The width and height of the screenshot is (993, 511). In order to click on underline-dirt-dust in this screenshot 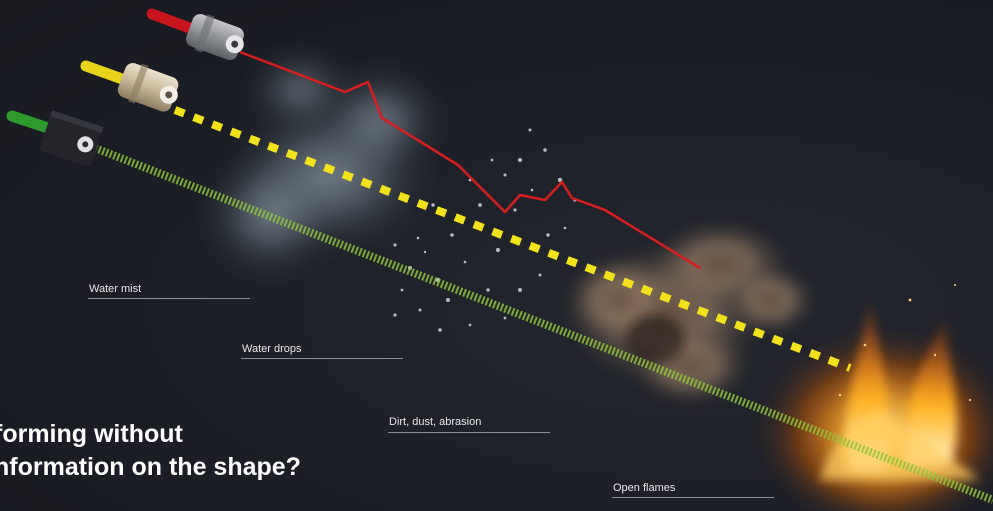, I will do `click(469, 432)`.